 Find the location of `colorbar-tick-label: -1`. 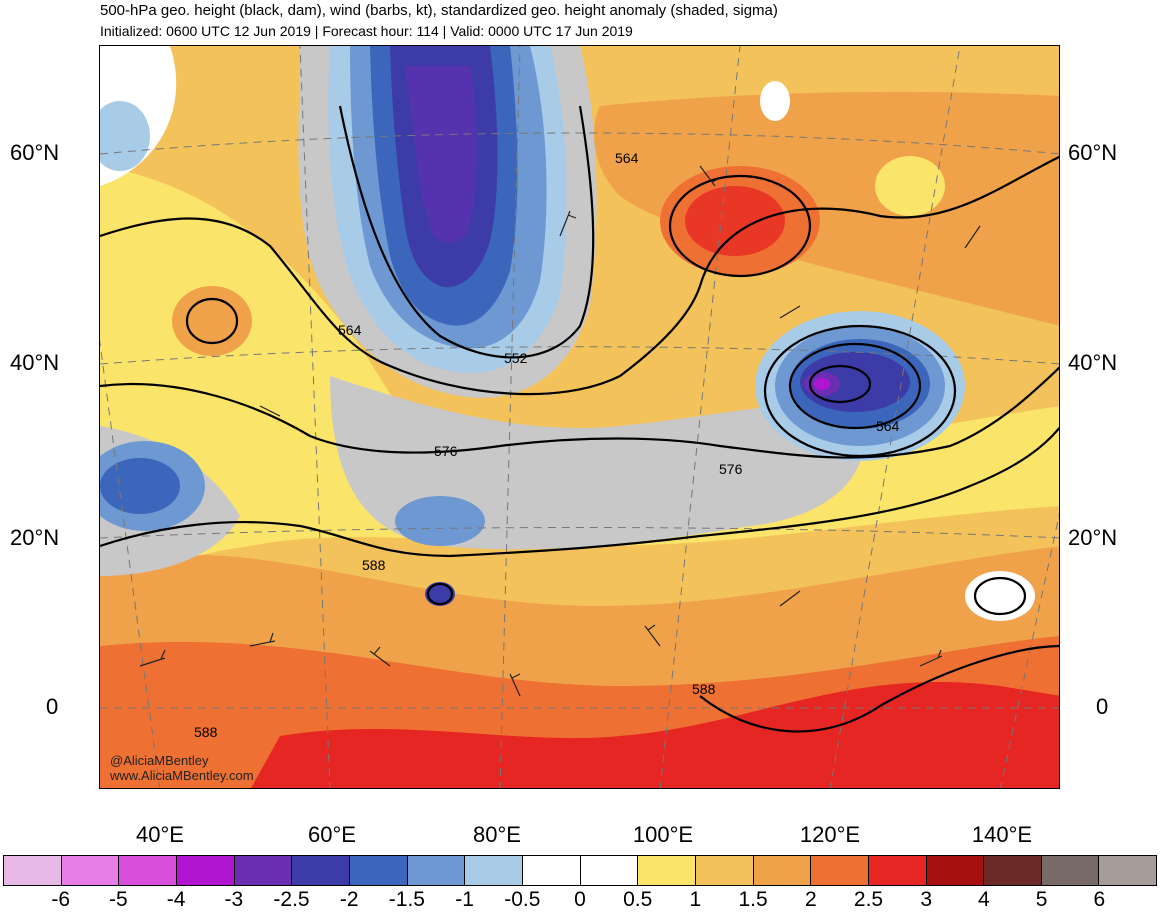

colorbar-tick-label: -1 is located at coordinates (464, 899).